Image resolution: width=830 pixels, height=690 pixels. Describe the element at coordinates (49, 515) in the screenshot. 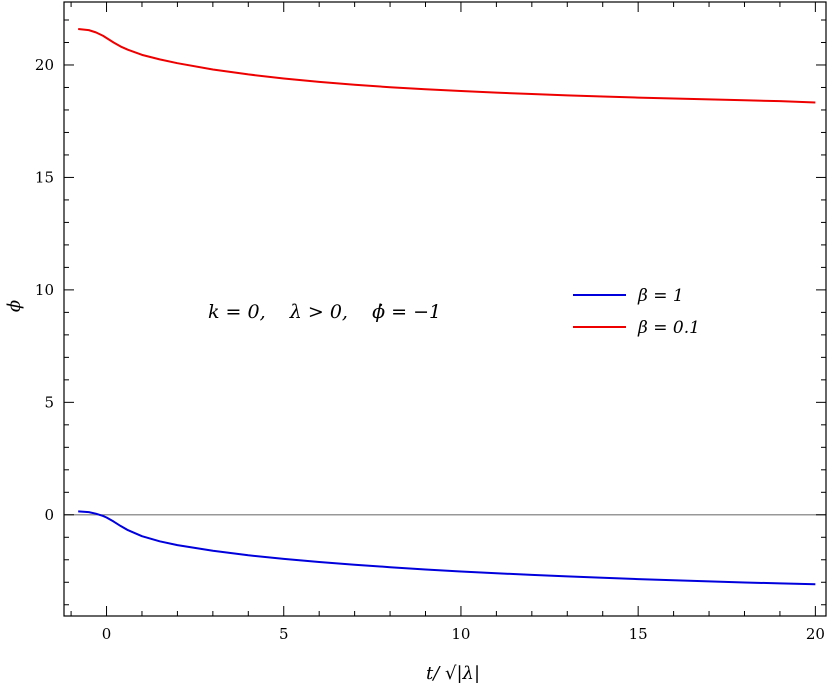

I see `y-tick-label: 0` at that location.